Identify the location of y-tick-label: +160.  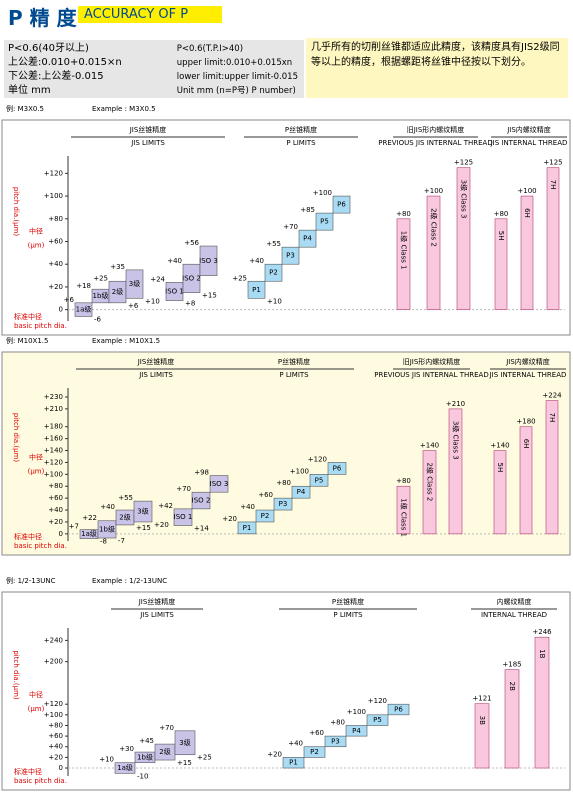
(53, 439).